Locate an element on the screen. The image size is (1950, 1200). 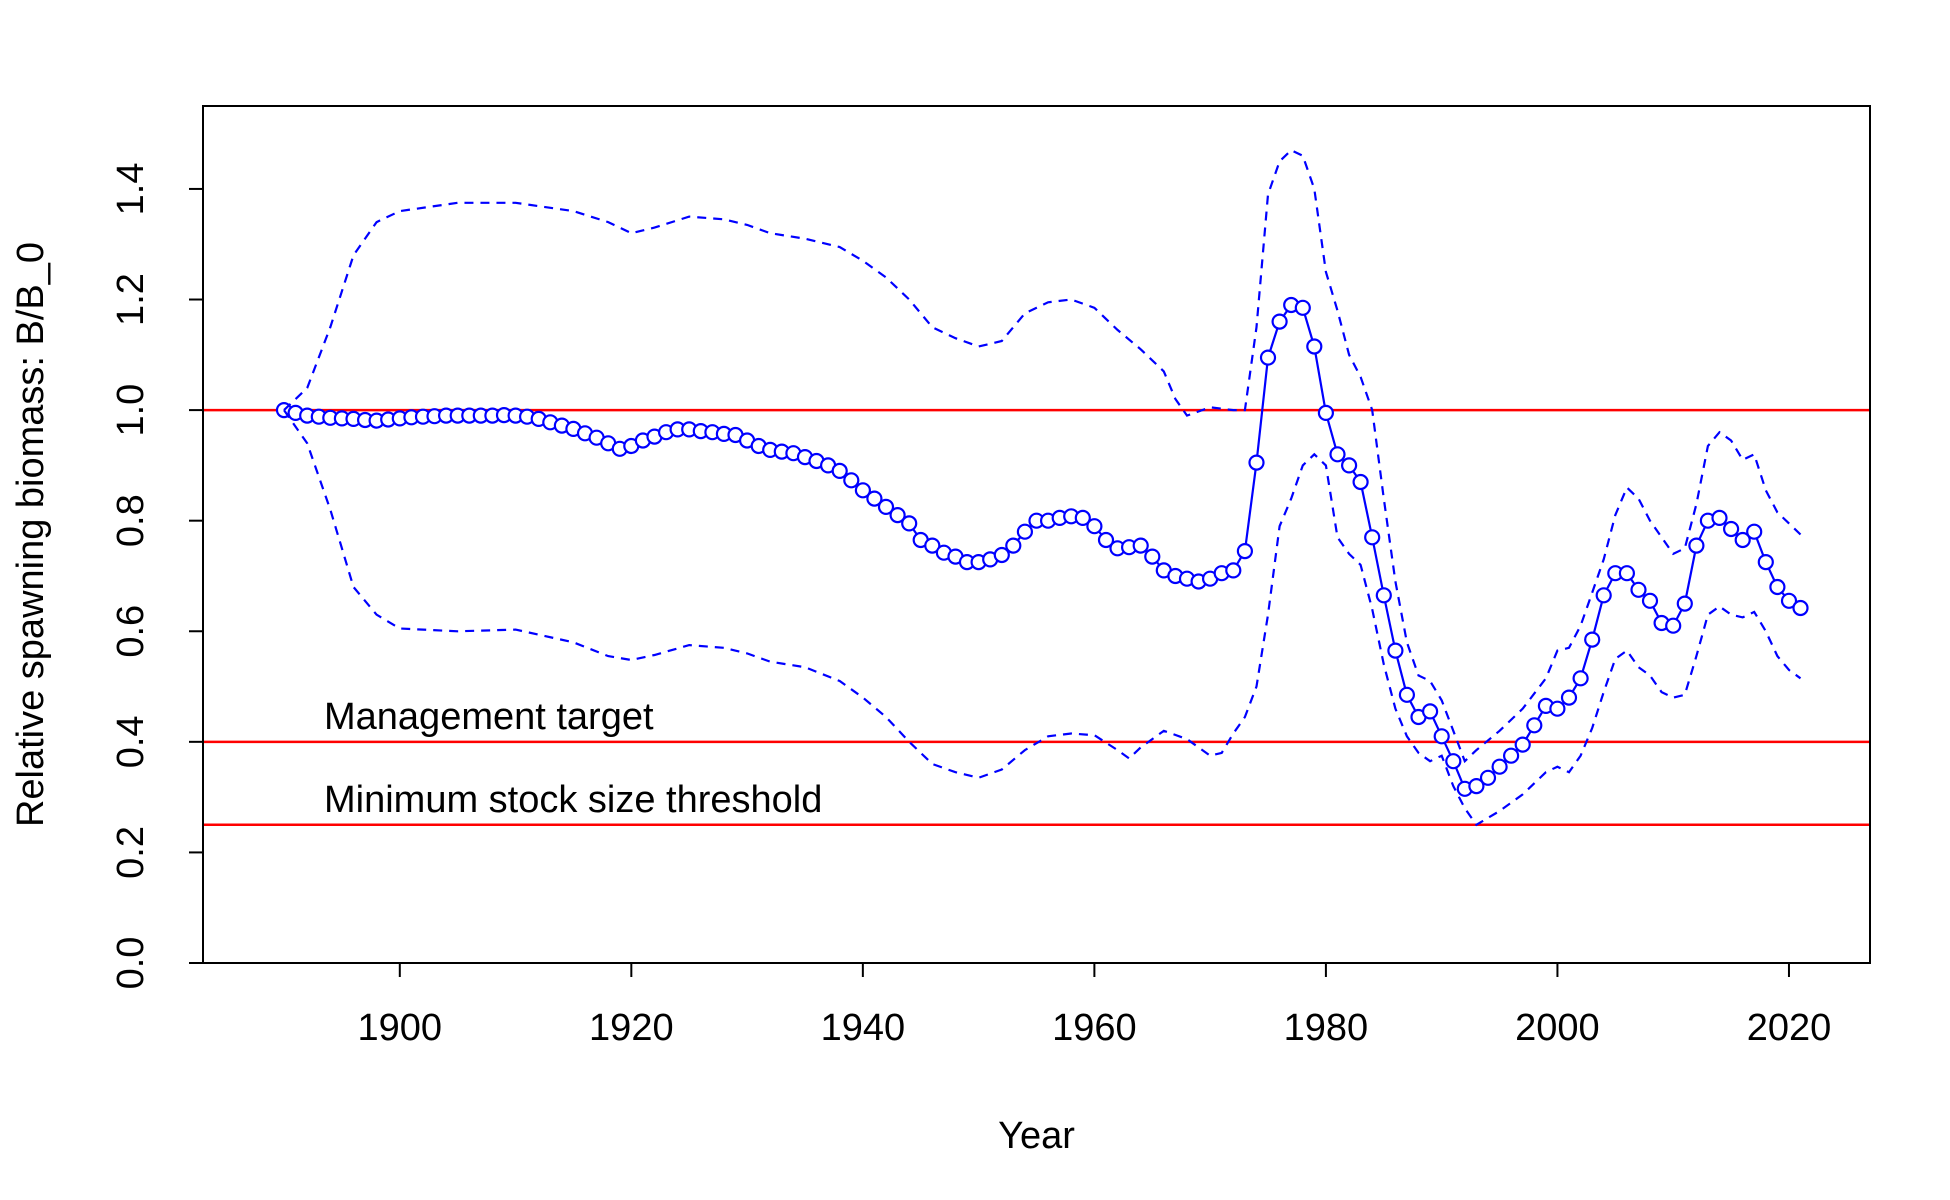
y-tick-label: 1.2 is located at coordinates (131, 299).